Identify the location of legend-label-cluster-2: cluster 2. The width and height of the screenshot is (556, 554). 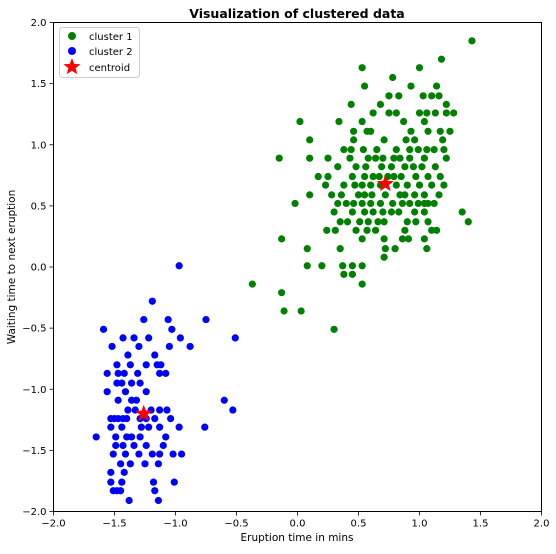
(111, 52).